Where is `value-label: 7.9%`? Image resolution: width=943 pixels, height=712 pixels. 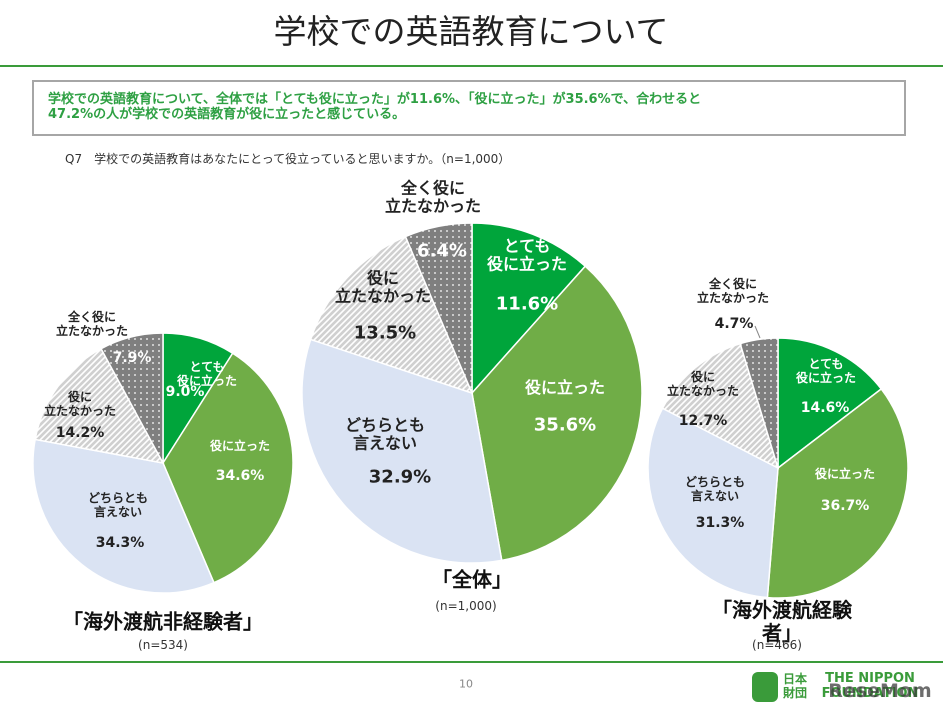
value-label: 7.9% is located at coordinates (132, 357).